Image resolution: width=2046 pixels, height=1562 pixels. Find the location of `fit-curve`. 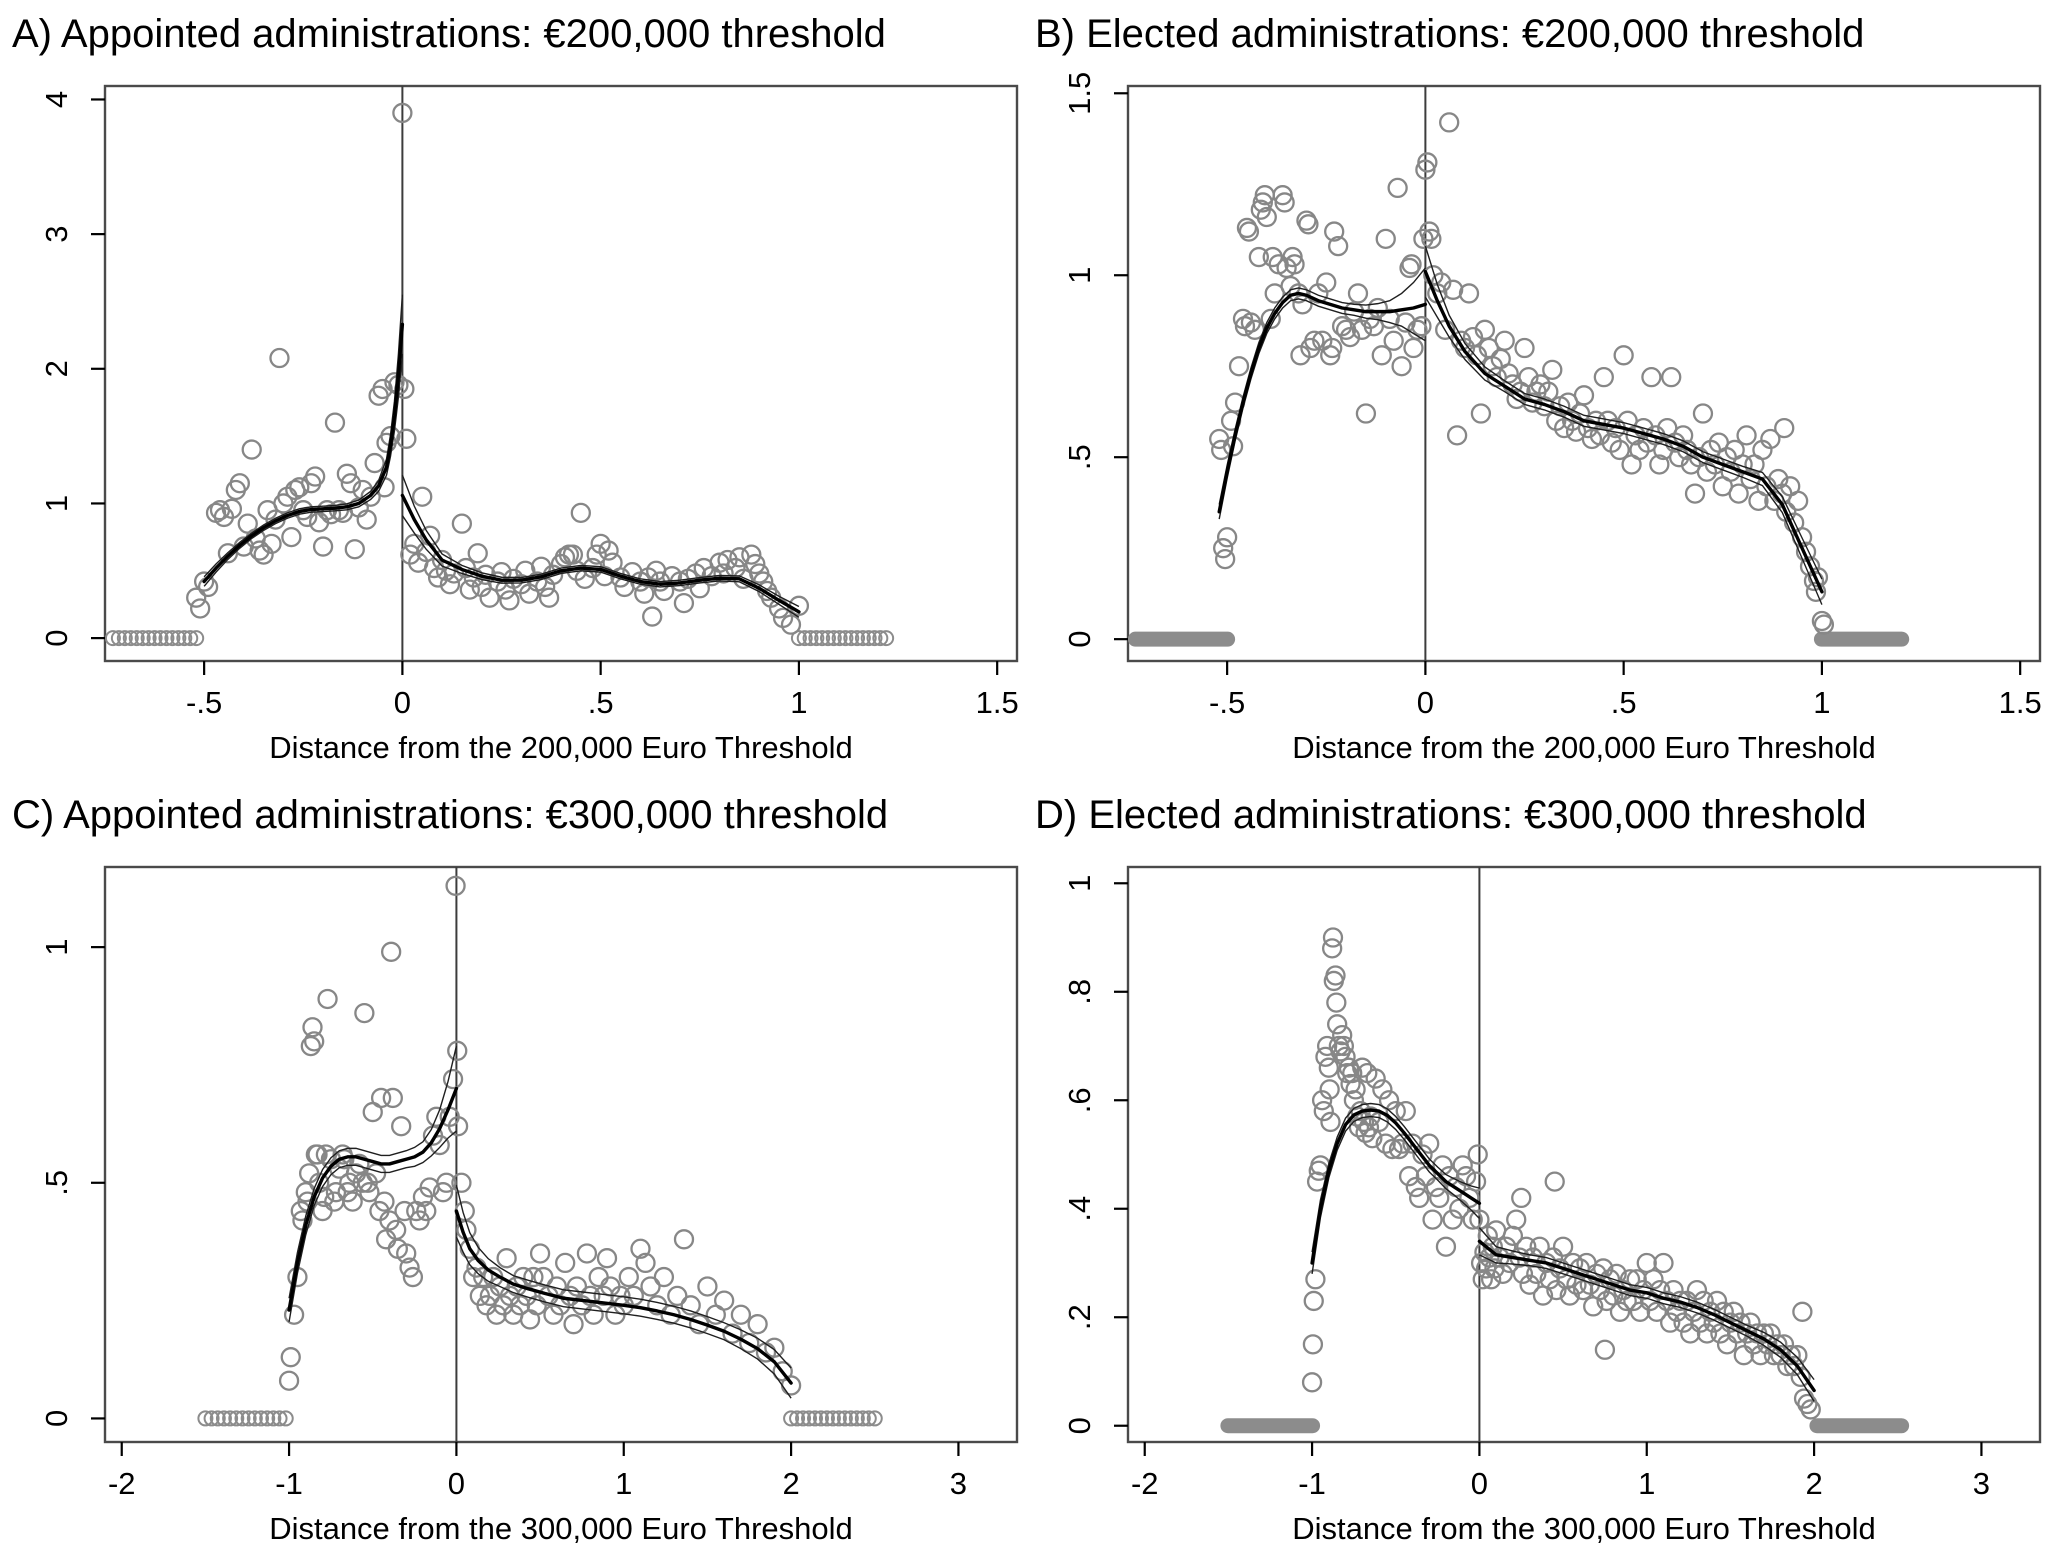

fit-curve is located at coordinates (1396, 1186).